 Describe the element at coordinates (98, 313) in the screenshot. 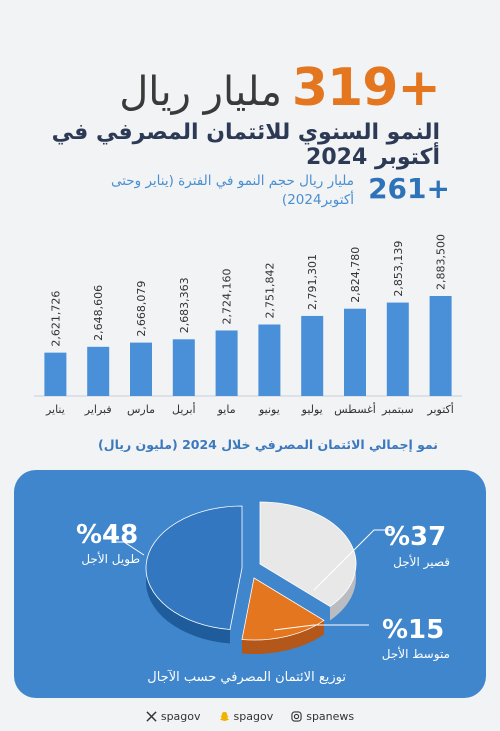

I see `bar-value-label-8: 2,648,606` at that location.